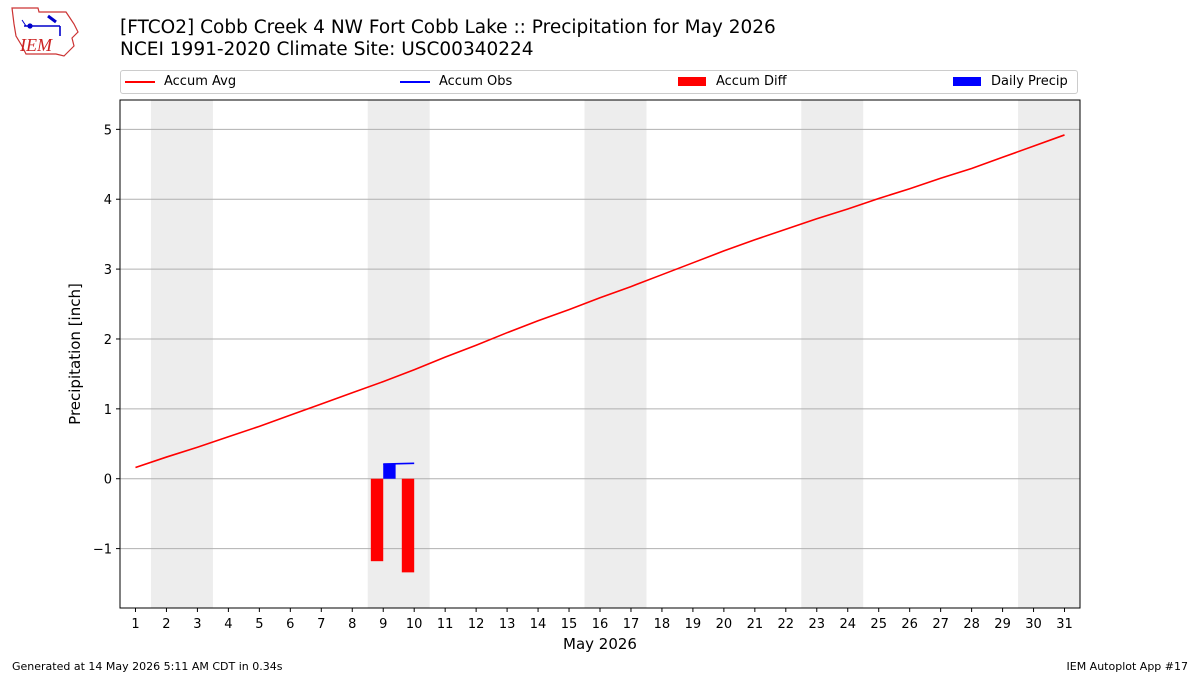 This screenshot has height=675, width=1200. What do you see at coordinates (75, 354) in the screenshot?
I see `y-axis-label: Precipitation [inch]` at bounding box center [75, 354].